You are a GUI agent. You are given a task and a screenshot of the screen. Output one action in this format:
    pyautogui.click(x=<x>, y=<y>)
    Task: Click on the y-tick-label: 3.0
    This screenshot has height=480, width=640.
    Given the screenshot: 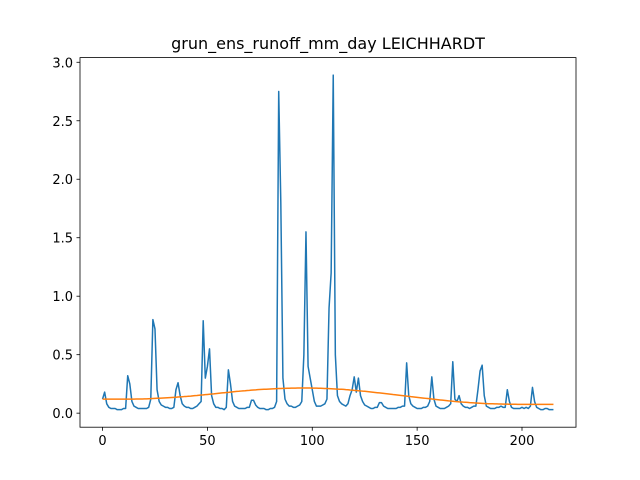 What is the action you would take?
    pyautogui.click(x=62, y=63)
    